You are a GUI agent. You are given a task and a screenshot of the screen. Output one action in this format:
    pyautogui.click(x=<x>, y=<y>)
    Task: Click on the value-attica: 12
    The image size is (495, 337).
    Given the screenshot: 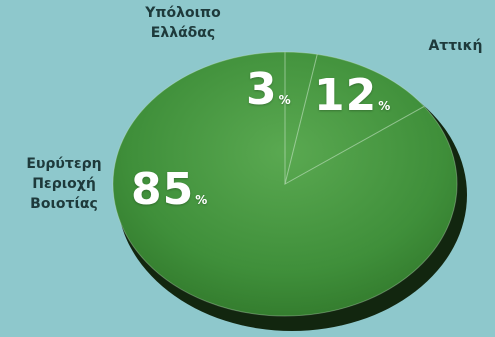 What is the action you would take?
    pyautogui.click(x=346, y=95)
    